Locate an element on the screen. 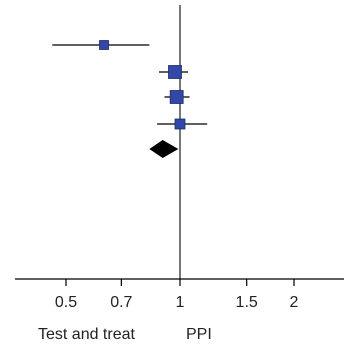  favours-left-label: Test and treat is located at coordinates (87, 334).